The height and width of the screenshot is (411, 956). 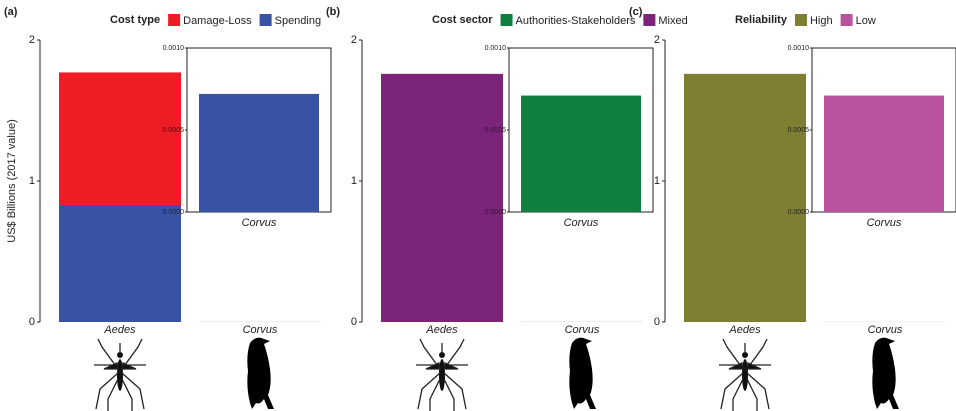 What do you see at coordinates (636, 12) in the screenshot?
I see `panel-label: (c)` at bounding box center [636, 12].